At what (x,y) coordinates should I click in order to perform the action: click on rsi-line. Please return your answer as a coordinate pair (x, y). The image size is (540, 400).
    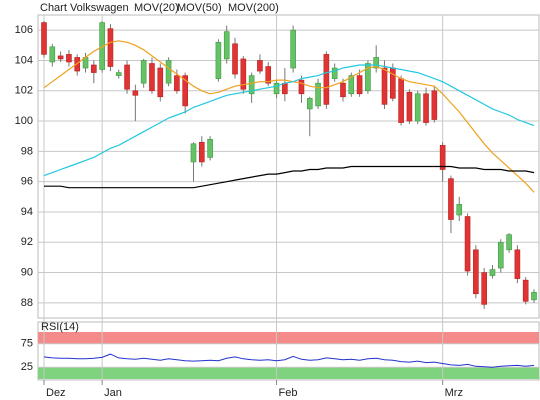
    Looking at the image, I should click on (289, 360).